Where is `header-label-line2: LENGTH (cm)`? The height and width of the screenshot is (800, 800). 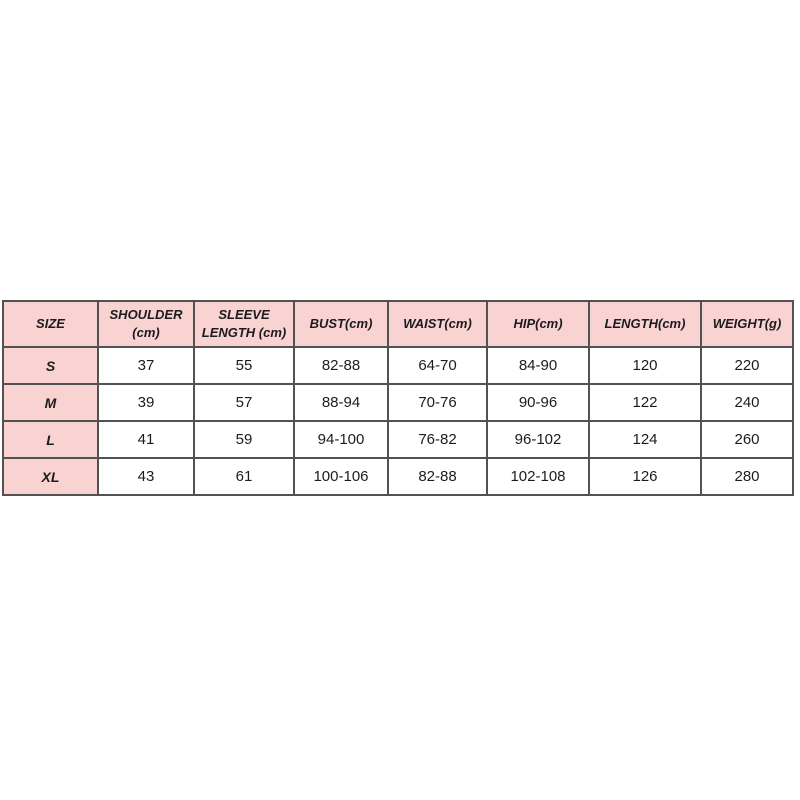
header-label-line2: LENGTH (cm) is located at coordinates (244, 332).